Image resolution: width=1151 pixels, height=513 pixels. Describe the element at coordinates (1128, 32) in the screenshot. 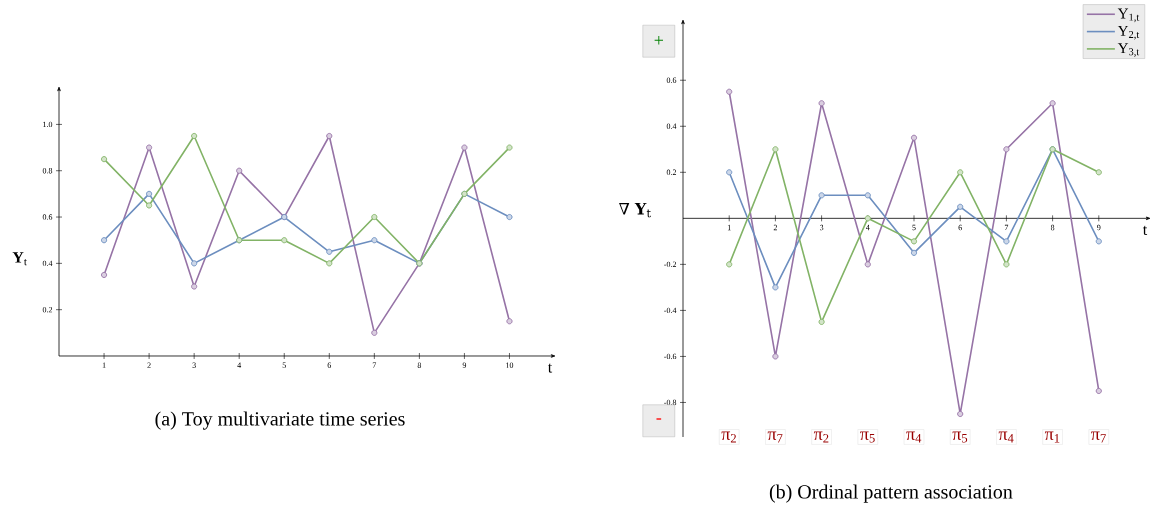

I see `legend-label: Y$_{2,t}$` at that location.